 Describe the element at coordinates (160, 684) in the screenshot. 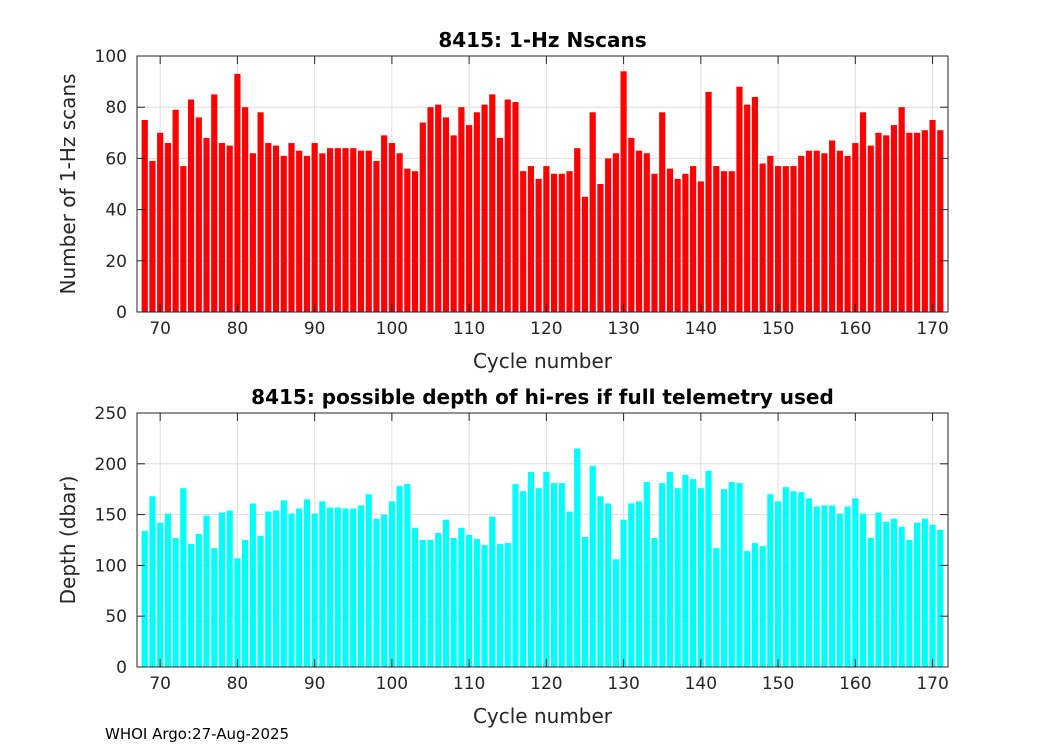

I see `bottom-xtick-label: 70` at that location.